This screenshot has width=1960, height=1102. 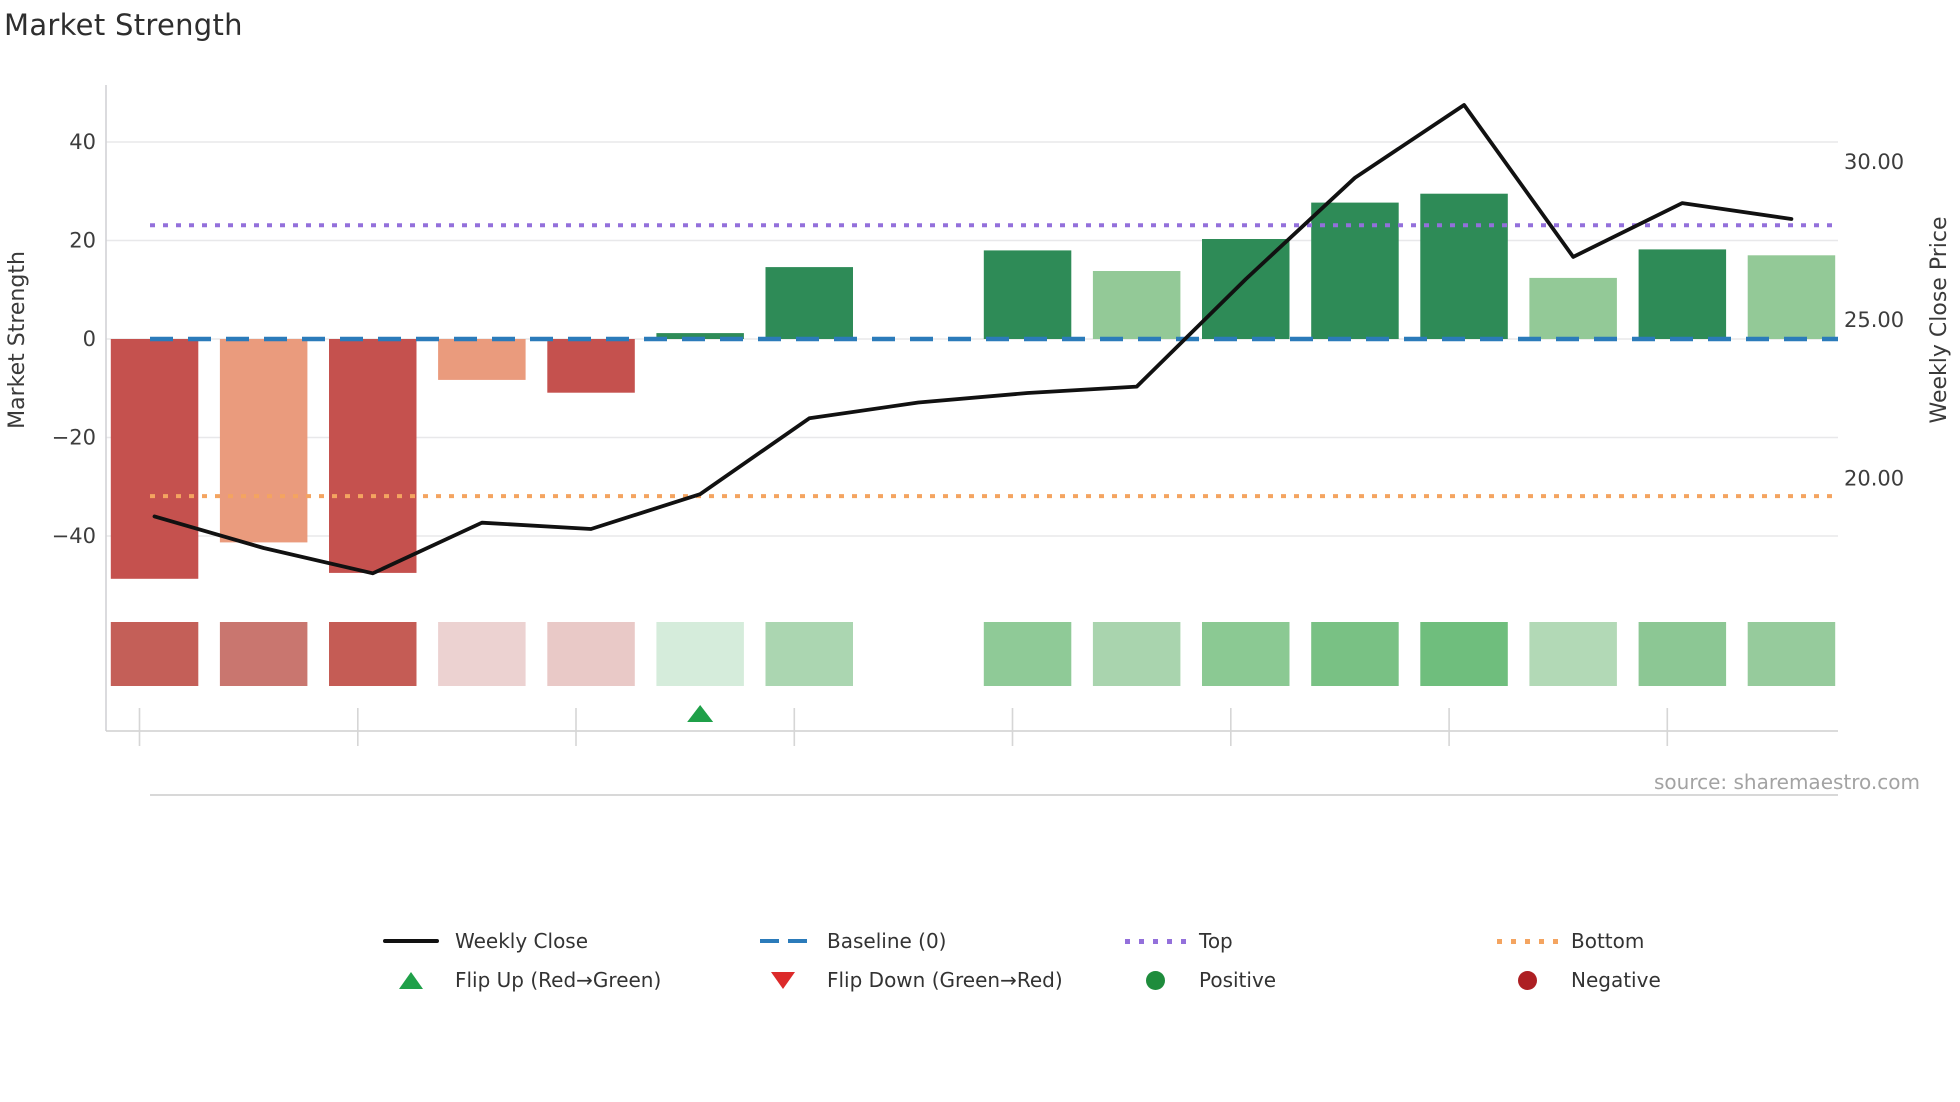 I want to click on legend-item: Negative, so click(x=1578, y=980).